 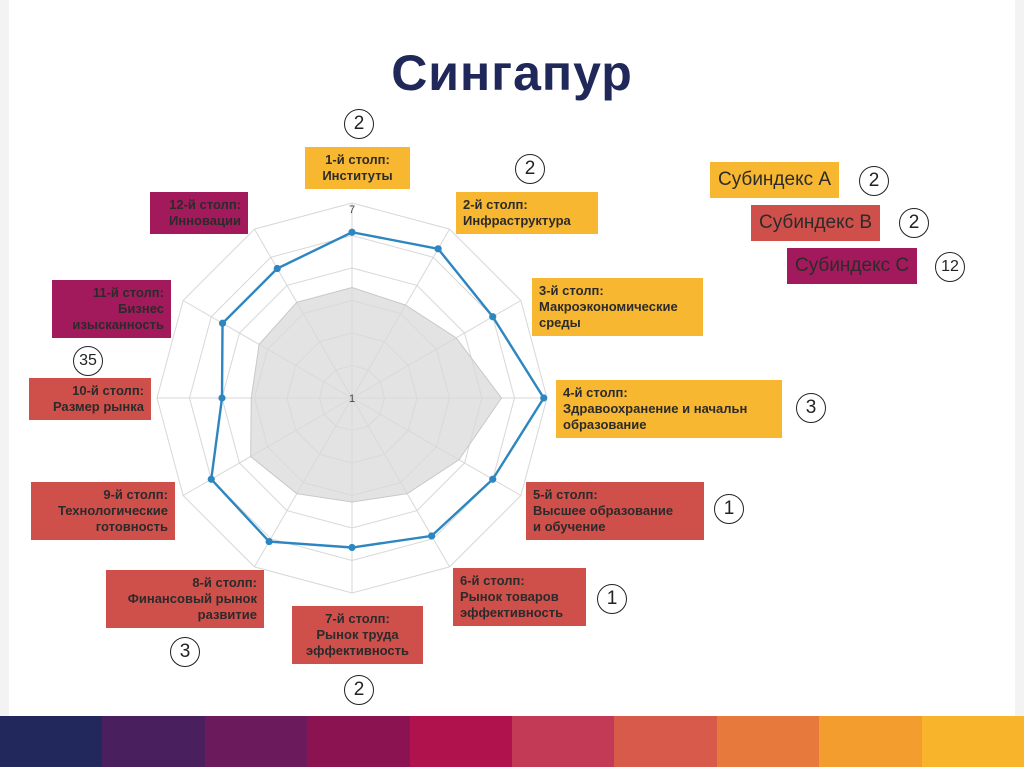 What do you see at coordinates (359, 124) in the screenshot?
I see `rank-pillar-1: 2` at bounding box center [359, 124].